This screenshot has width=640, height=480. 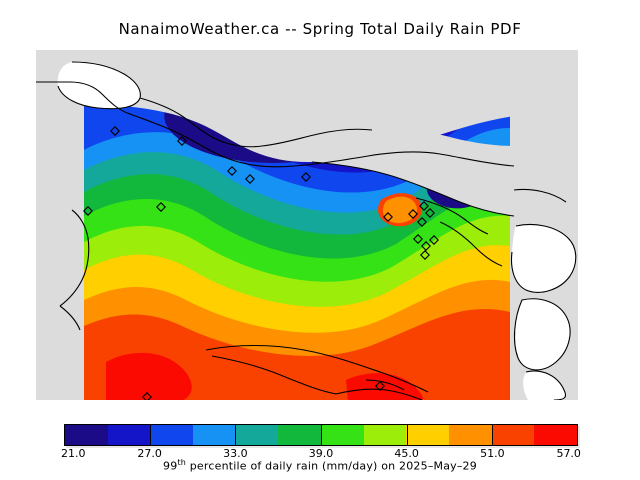 I want to click on colorbar: 21.0 27.0 33.0 39.0 45.0 51.0 57.0, so click(x=321, y=442).